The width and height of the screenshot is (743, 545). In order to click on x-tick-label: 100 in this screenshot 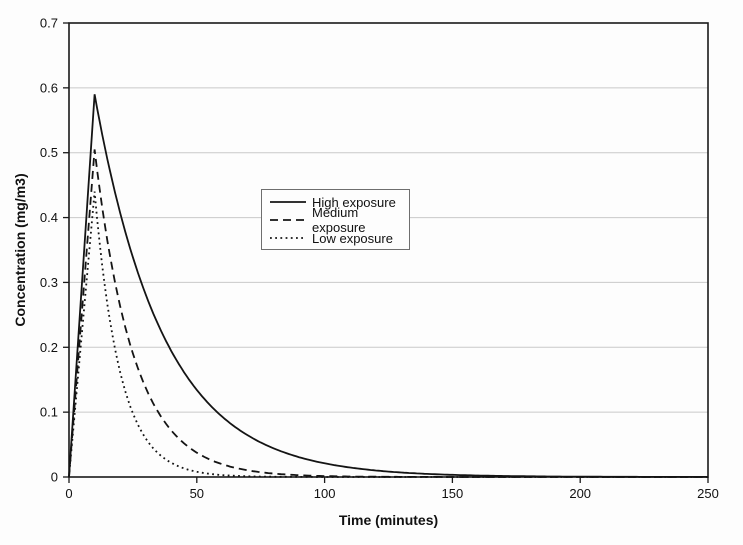, I will do `click(325, 493)`.